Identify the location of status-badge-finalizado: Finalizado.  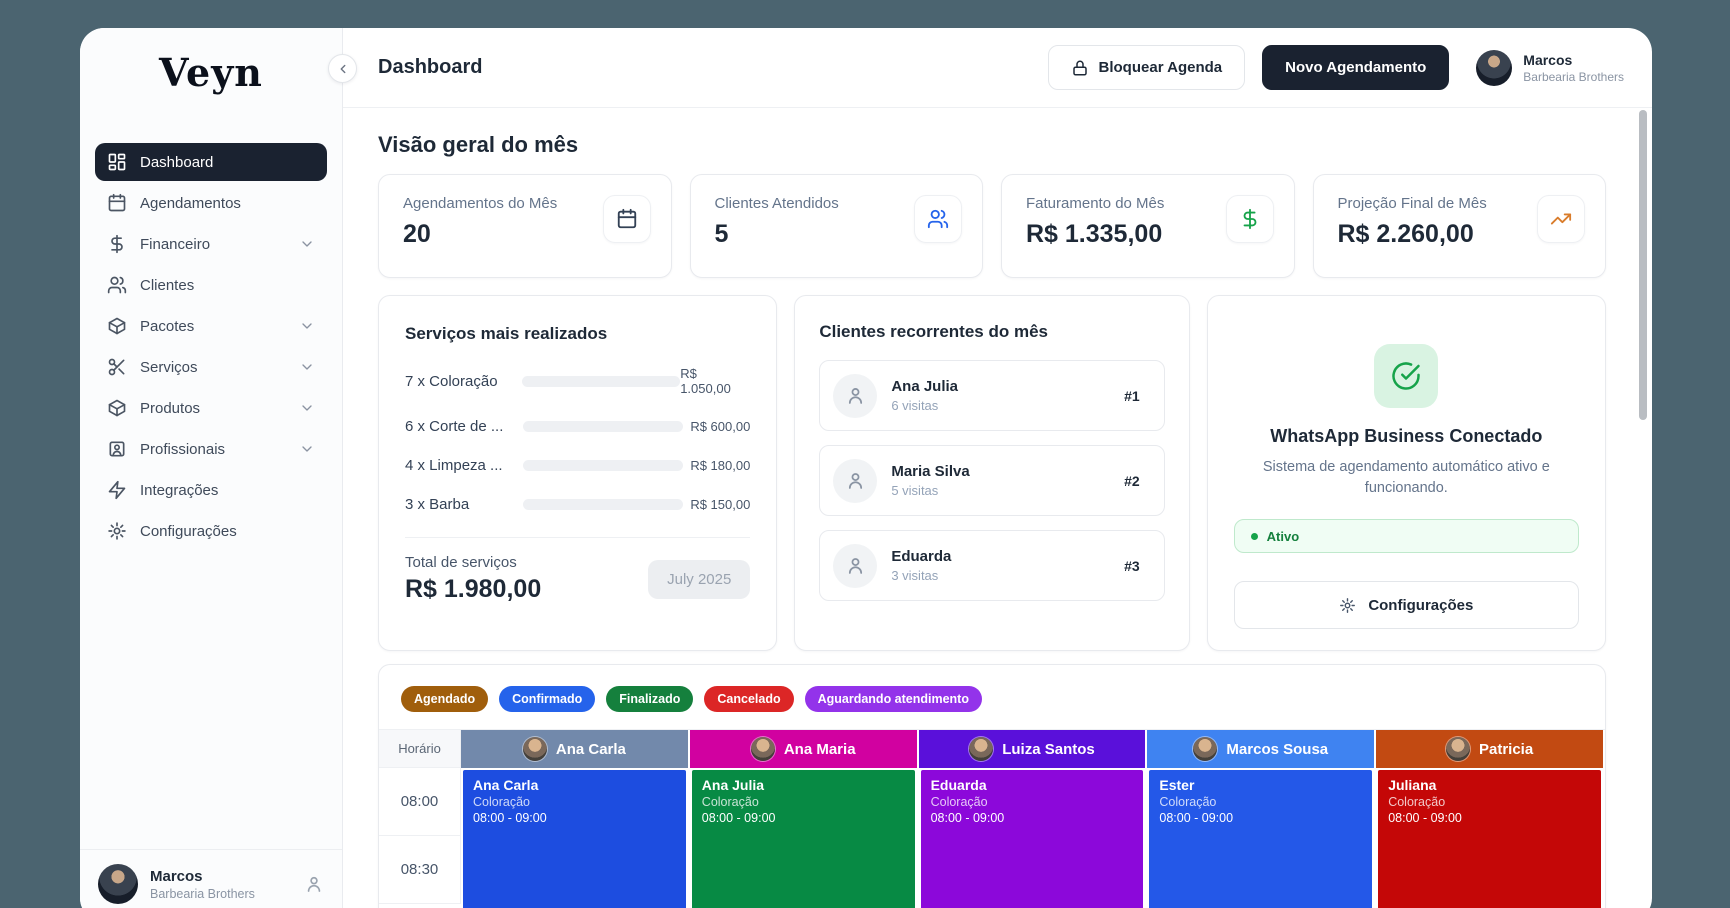
(650, 699).